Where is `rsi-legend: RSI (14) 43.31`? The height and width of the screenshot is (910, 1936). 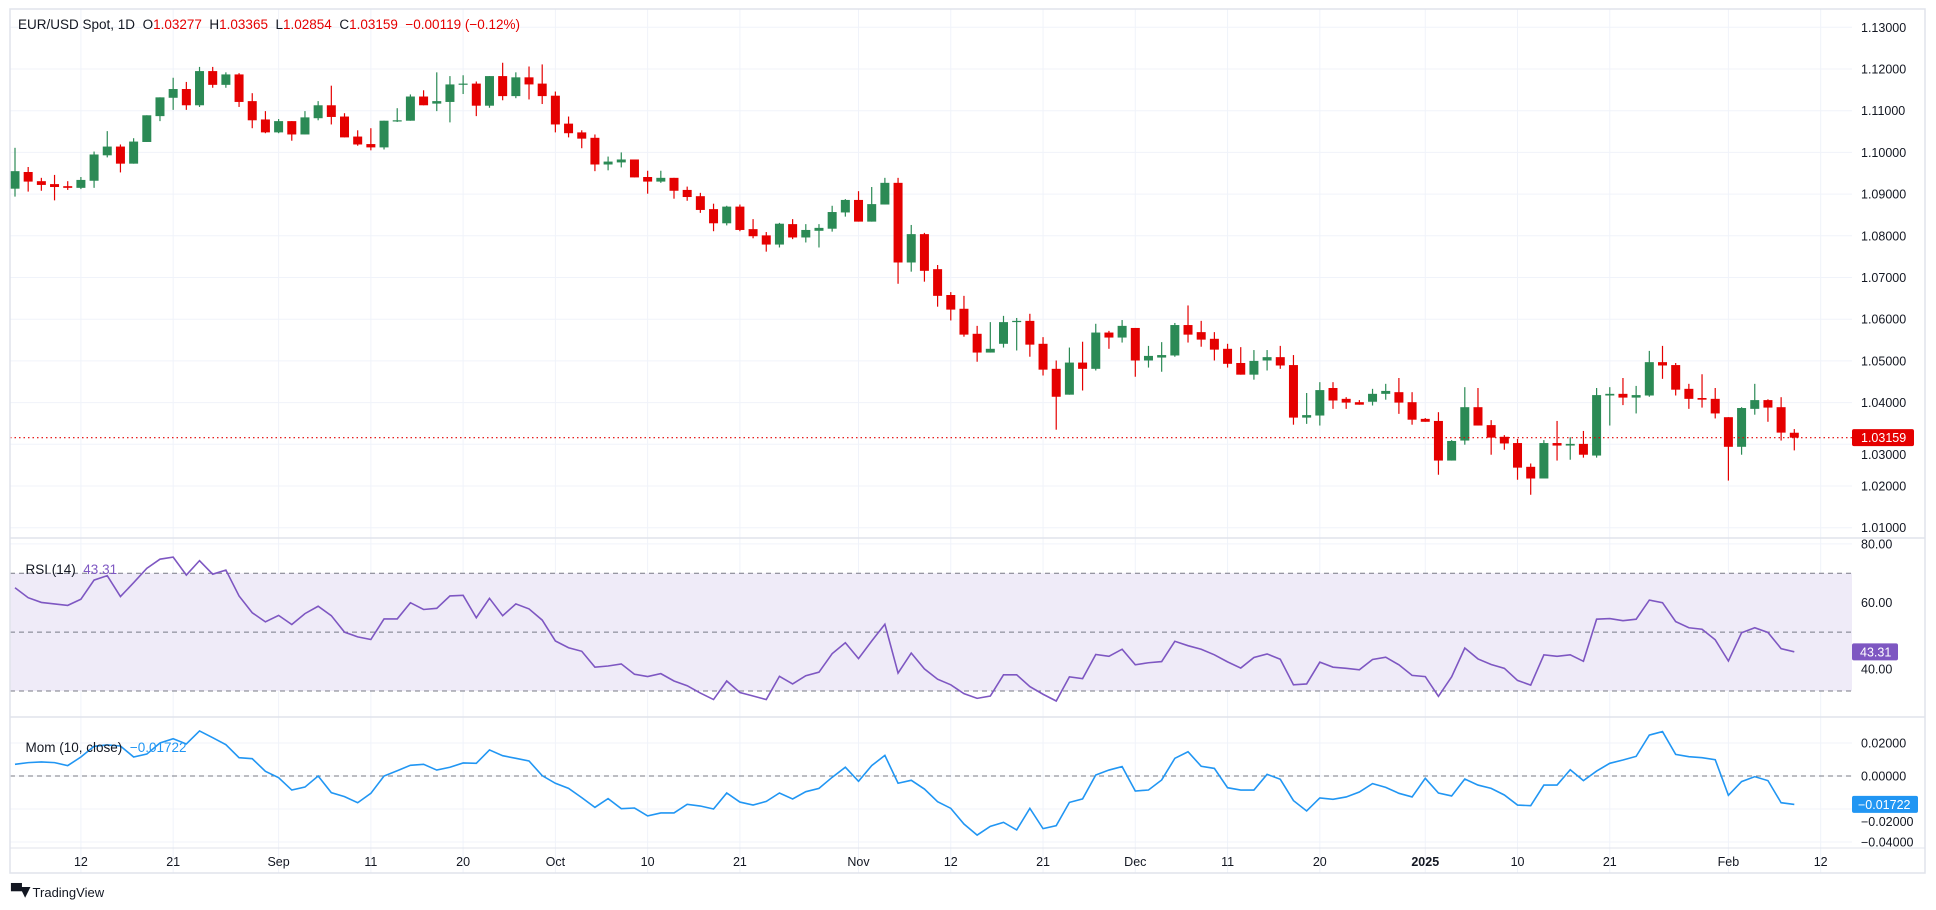
rsi-legend: RSI (14) 43.31 is located at coordinates (68, 562).